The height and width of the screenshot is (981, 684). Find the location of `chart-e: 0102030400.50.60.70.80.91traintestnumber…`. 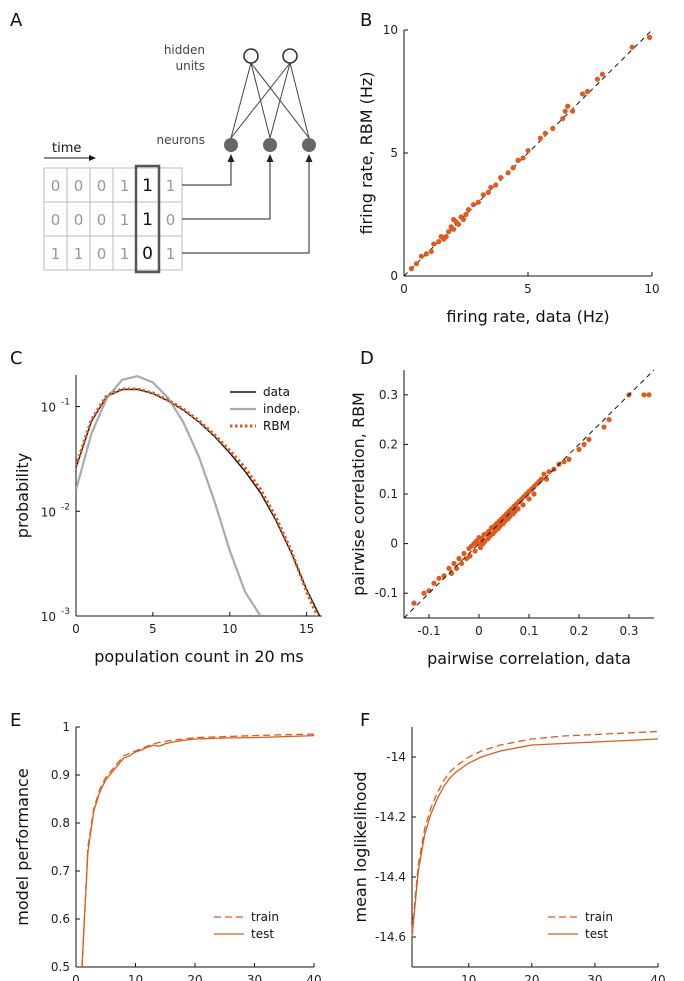

chart-e: 0102030400.50.60.70.80.91traintestnumber… is located at coordinates (167, 850).